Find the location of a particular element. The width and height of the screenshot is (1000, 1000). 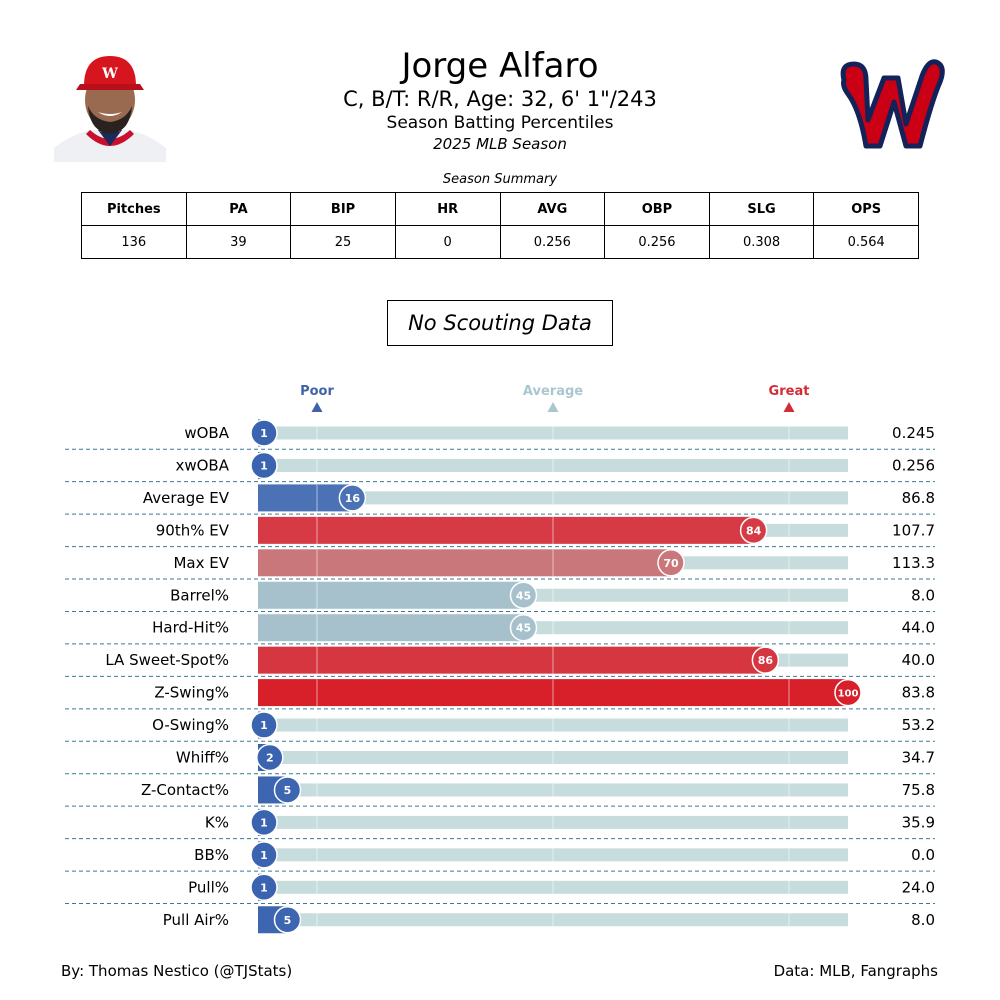

reference-label: Great is located at coordinates (789, 391).